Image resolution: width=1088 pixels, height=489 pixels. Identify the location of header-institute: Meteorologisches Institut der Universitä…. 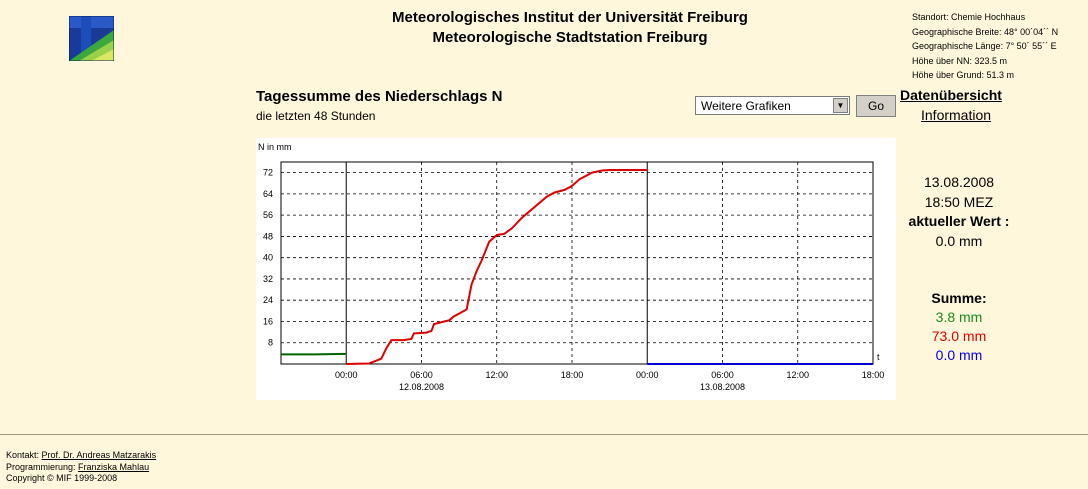
(570, 17).